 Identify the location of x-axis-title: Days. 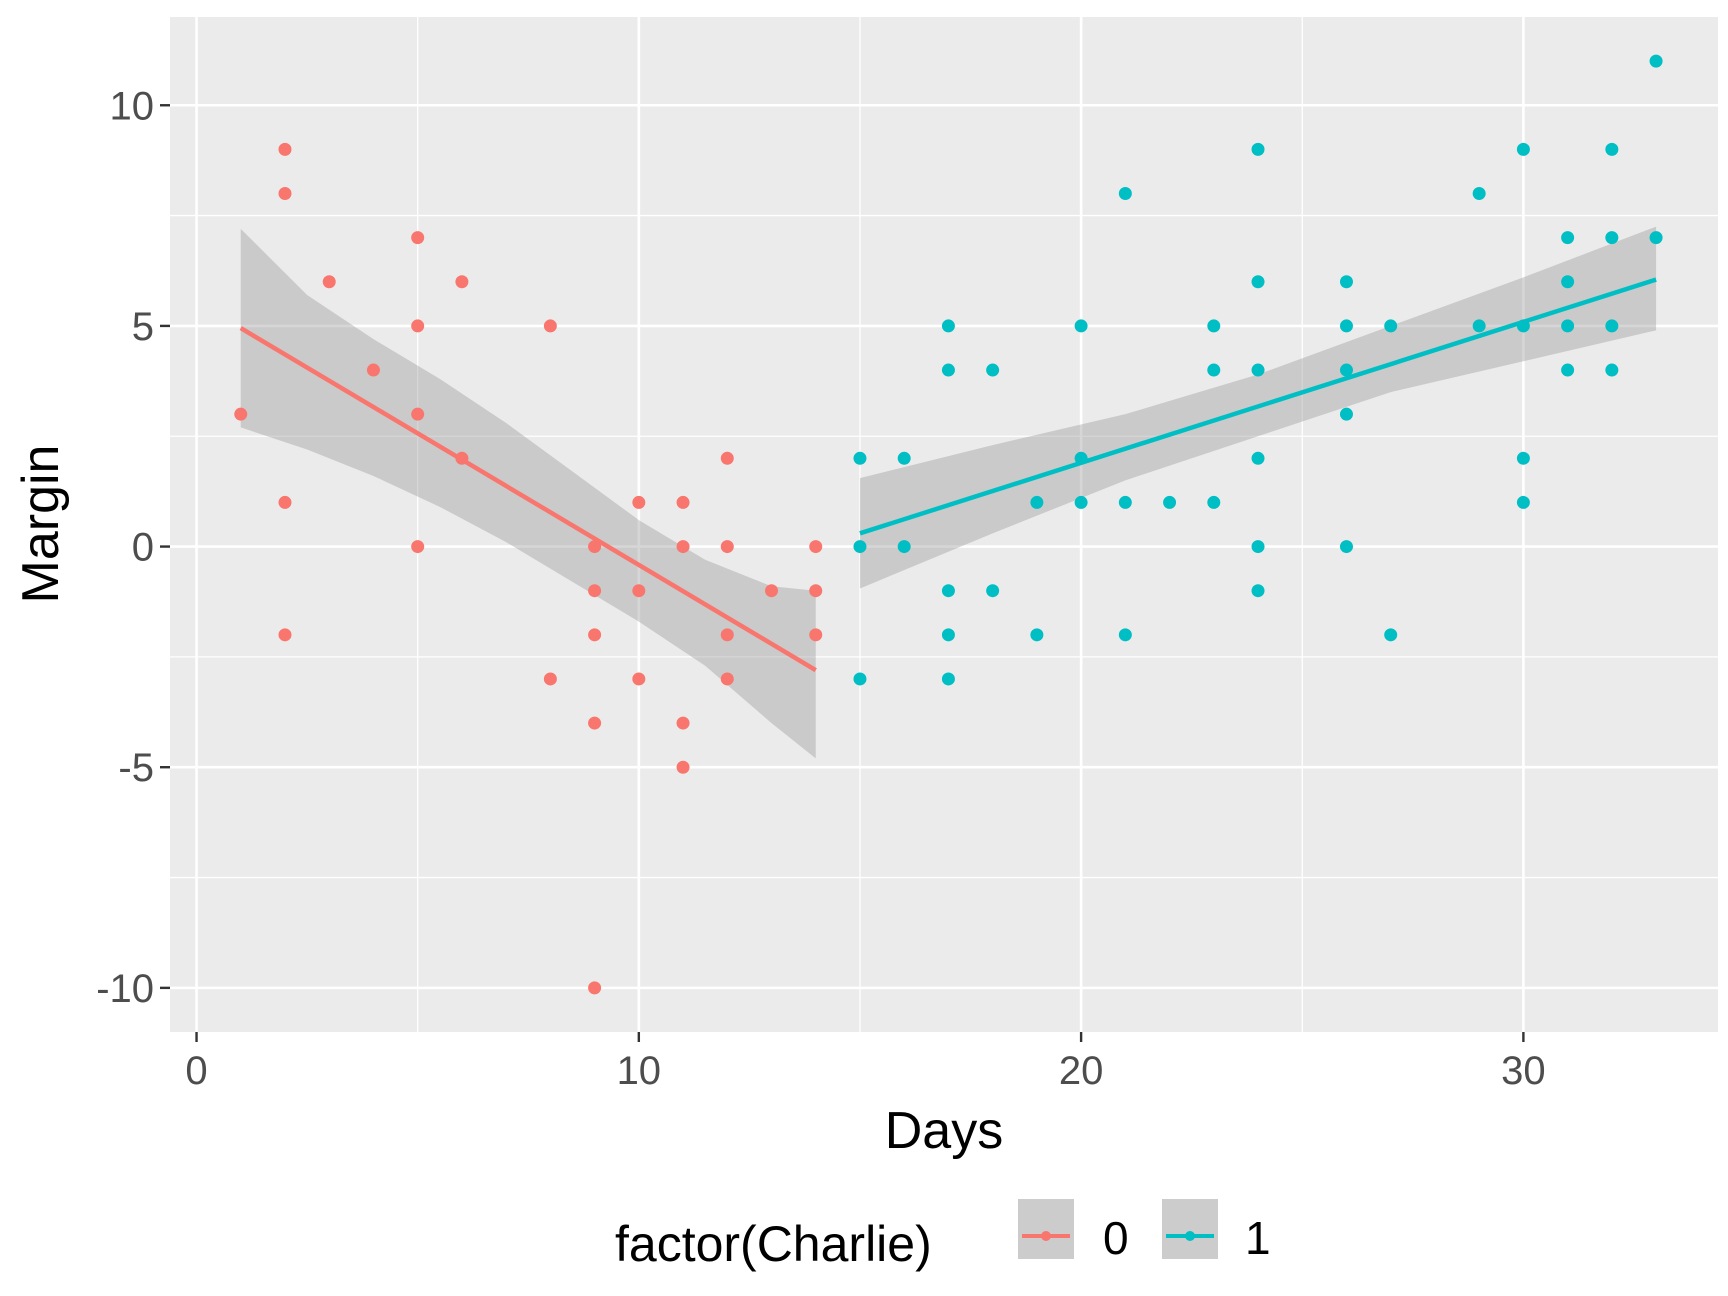
(944, 1131).